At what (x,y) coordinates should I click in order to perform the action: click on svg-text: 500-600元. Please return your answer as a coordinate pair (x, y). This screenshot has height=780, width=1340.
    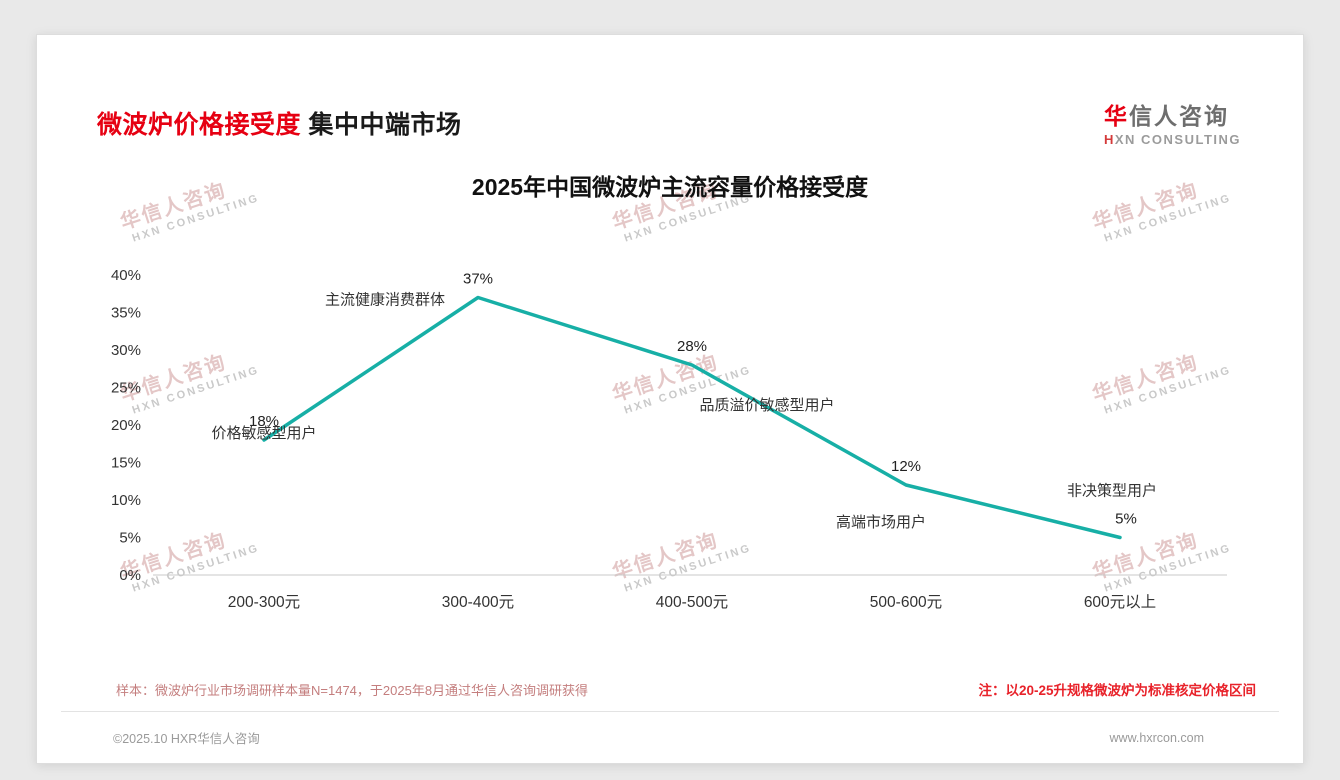
    Looking at the image, I should click on (906, 602).